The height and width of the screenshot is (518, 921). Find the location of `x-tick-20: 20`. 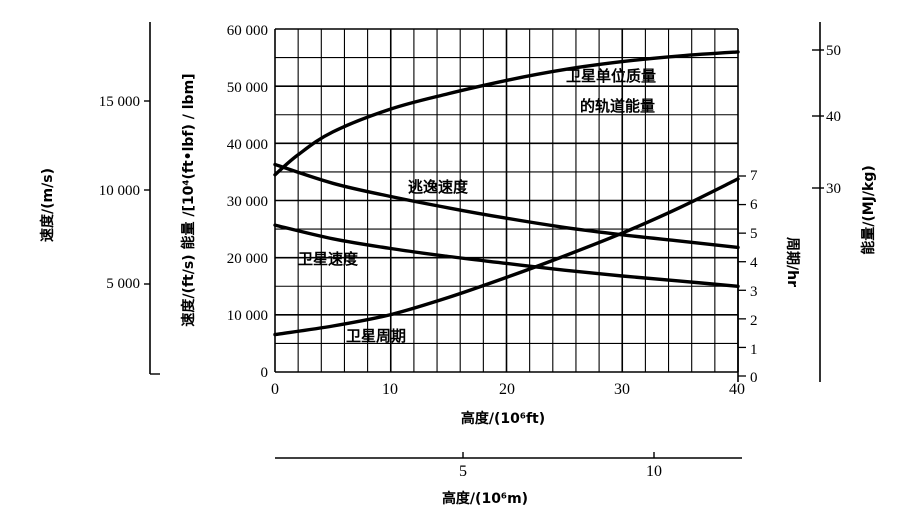

x-tick-20: 20 is located at coordinates (507, 389).